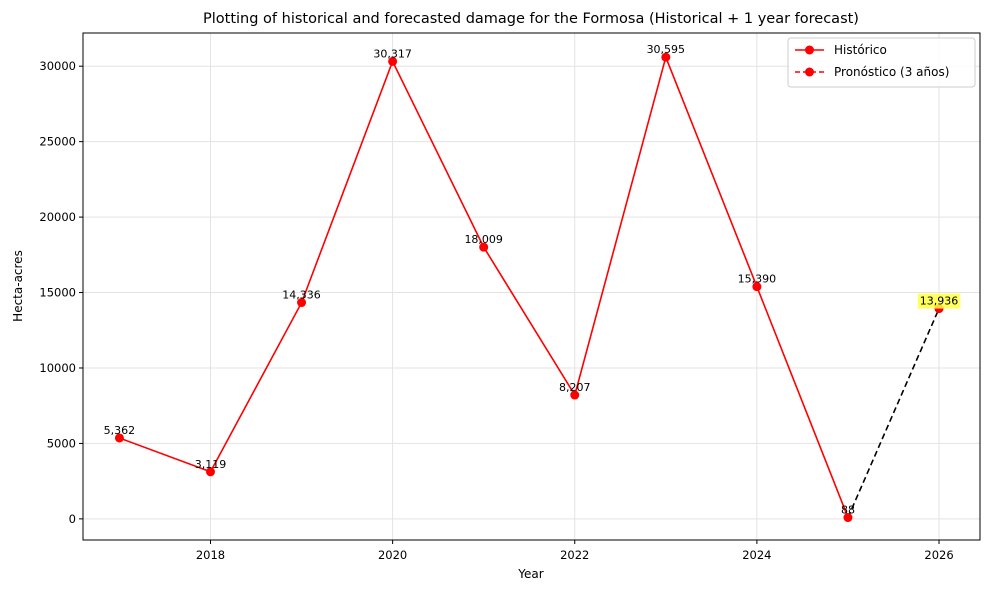 The width and height of the screenshot is (989, 590). What do you see at coordinates (575, 387) in the screenshot?
I see `data-label: 8,207` at bounding box center [575, 387].